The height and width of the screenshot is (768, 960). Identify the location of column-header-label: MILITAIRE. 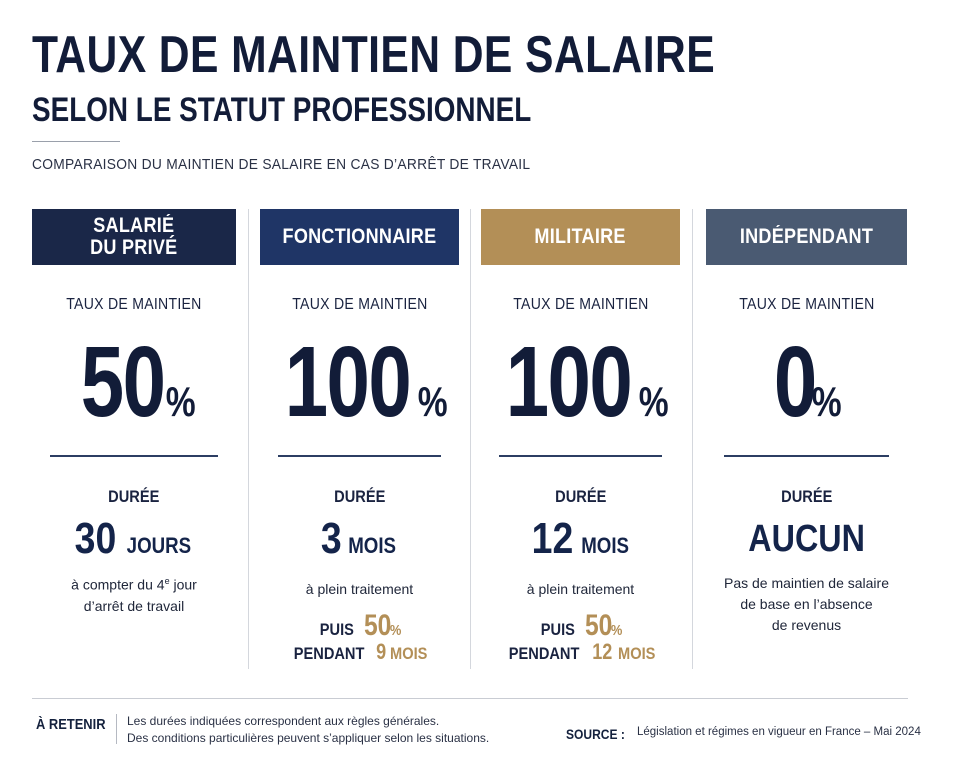
(580, 236).